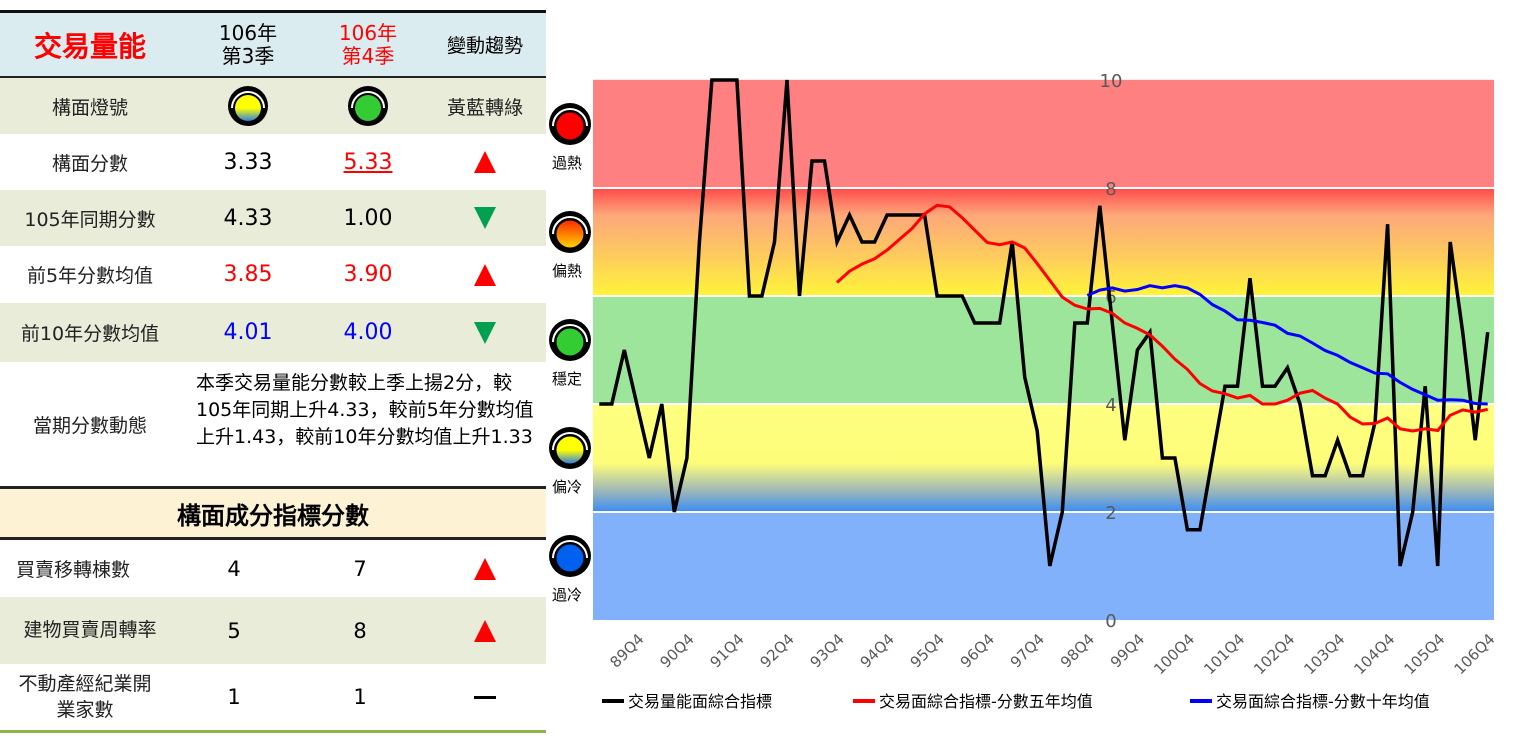  What do you see at coordinates (1110, 405) in the screenshot?
I see `y-tick-label: 4` at bounding box center [1110, 405].